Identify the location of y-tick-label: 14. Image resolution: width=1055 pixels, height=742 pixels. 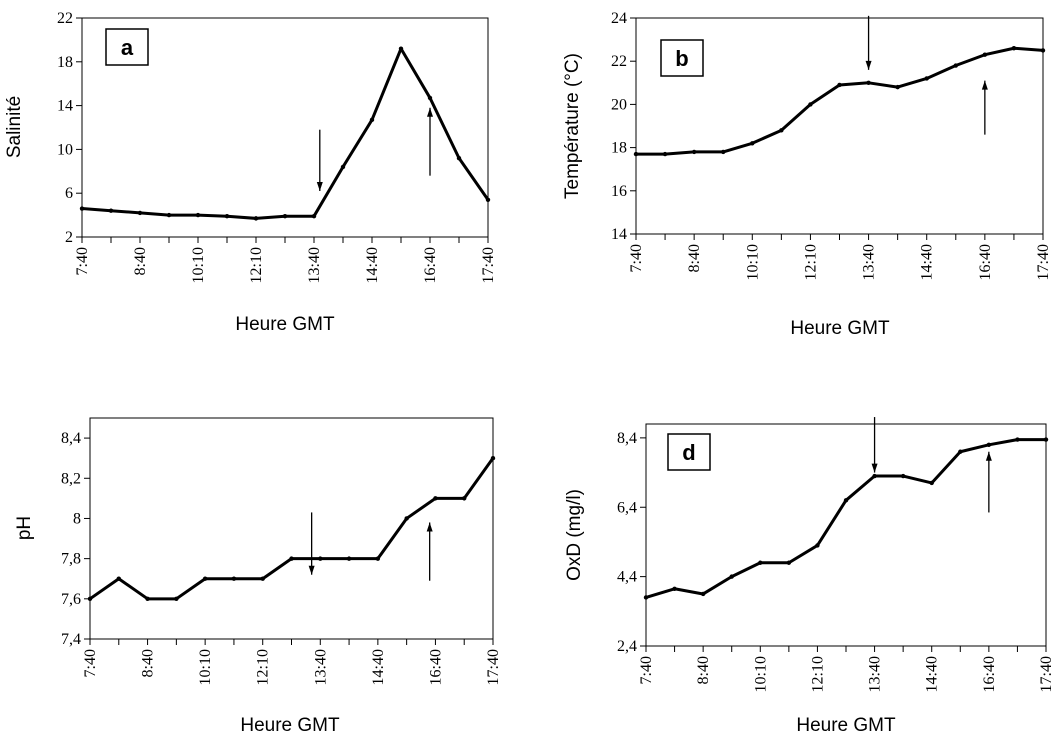
(619, 234).